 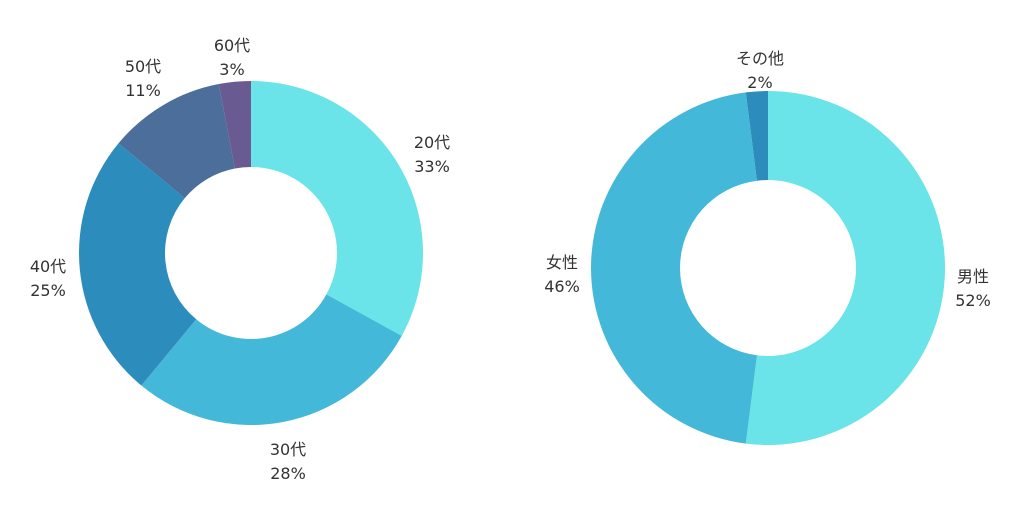 What do you see at coordinates (288, 449) in the screenshot?
I see `age-category-label-1: 30代` at bounding box center [288, 449].